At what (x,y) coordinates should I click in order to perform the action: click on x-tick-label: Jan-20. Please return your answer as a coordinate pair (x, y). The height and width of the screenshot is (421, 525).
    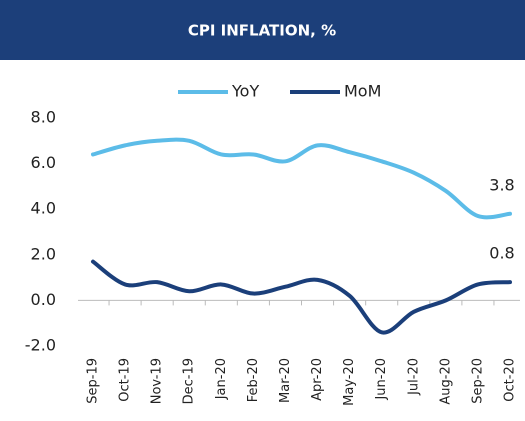
    Looking at the image, I should click on (221, 379).